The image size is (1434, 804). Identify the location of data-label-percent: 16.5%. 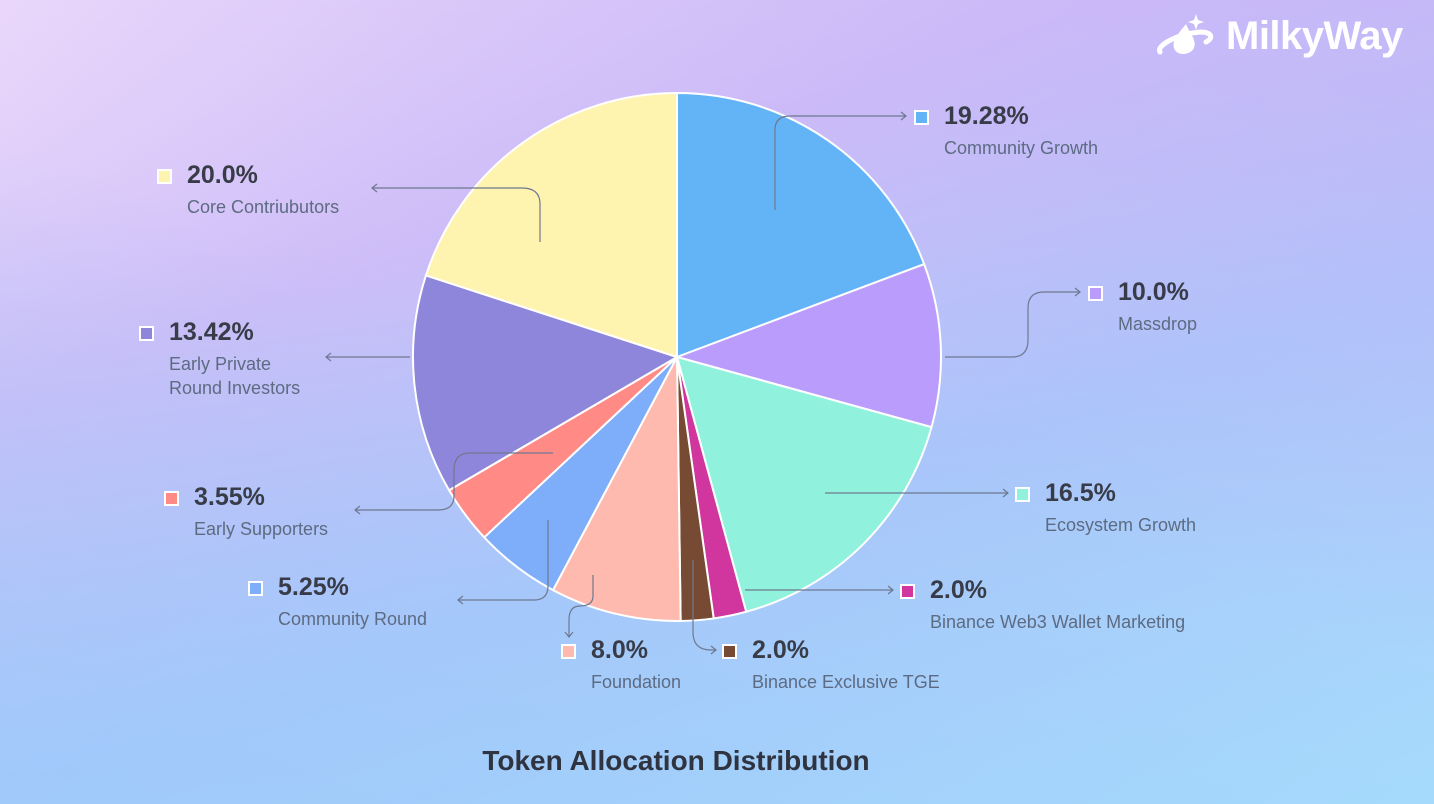
(1080, 493).